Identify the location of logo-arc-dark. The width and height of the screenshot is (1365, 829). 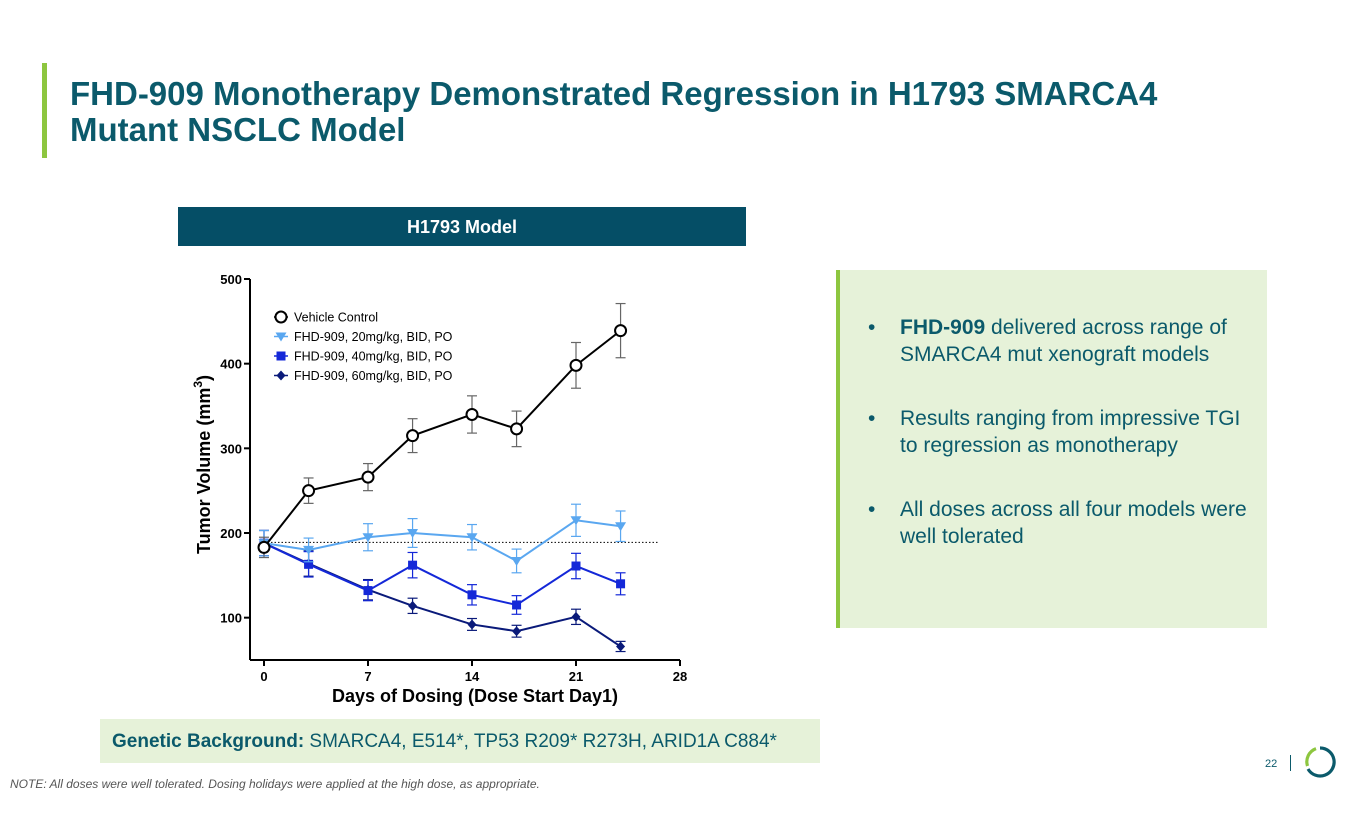
(1321, 762).